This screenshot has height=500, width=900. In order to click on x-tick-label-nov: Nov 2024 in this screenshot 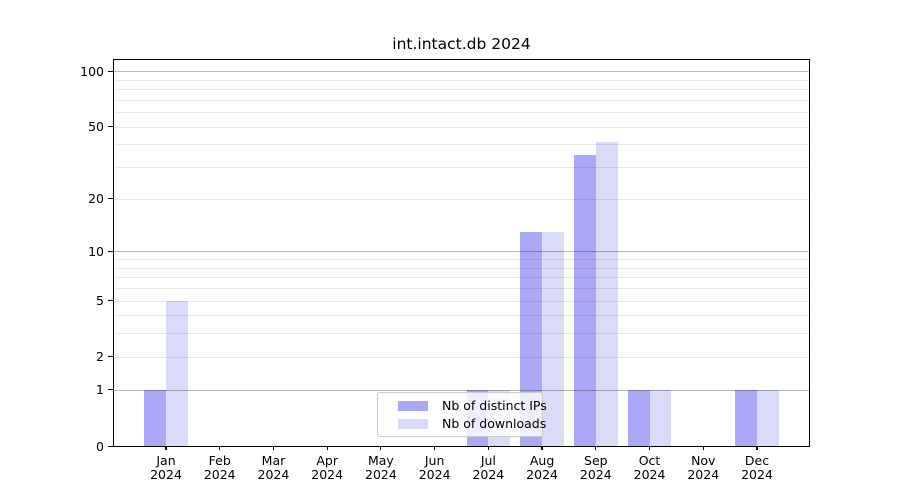, I will do `click(703, 467)`.